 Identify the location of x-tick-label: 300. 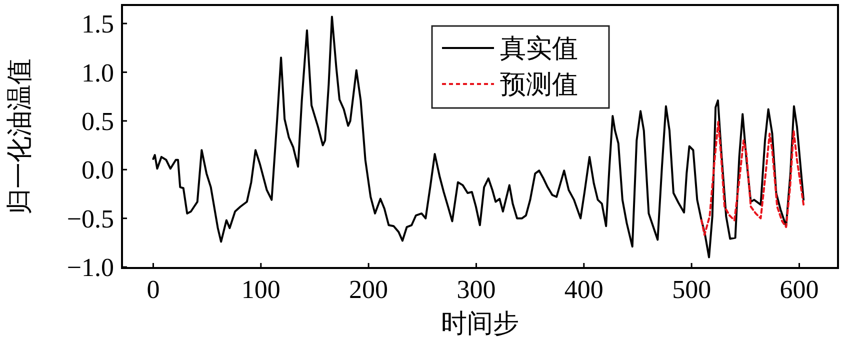
(476, 289).